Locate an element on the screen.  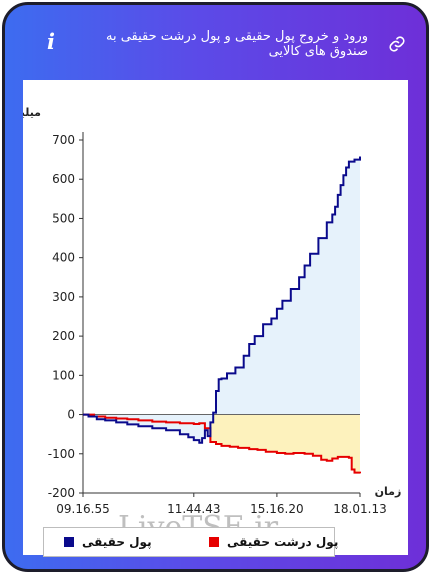
chart-legend: پول حقیقی پول درشت حقیقی is located at coordinates (191, 542).